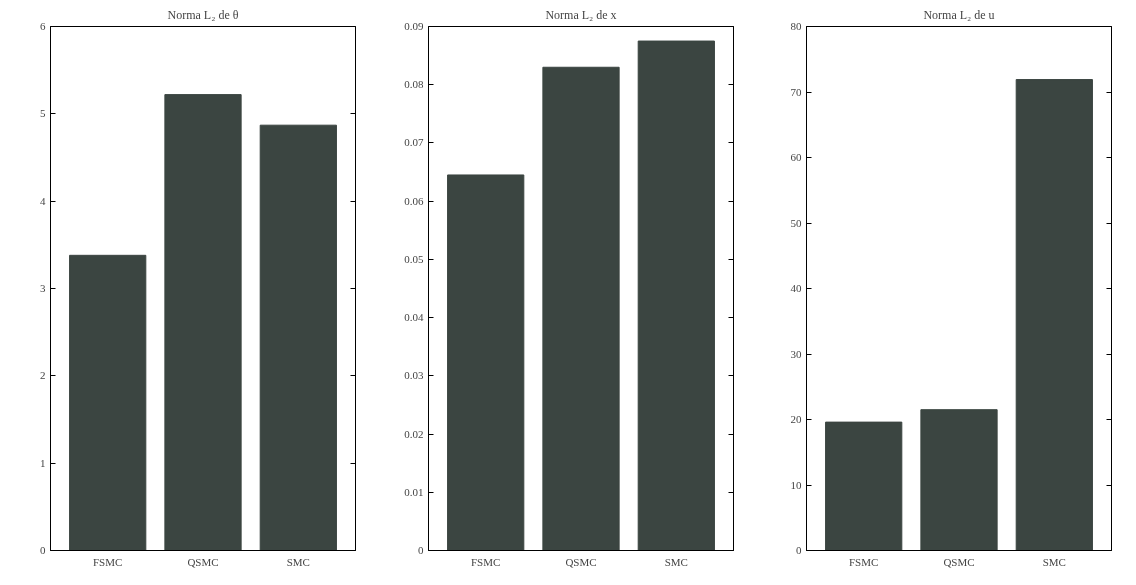  What do you see at coordinates (414, 142) in the screenshot?
I see `y-tick-label: 0.07` at bounding box center [414, 142].